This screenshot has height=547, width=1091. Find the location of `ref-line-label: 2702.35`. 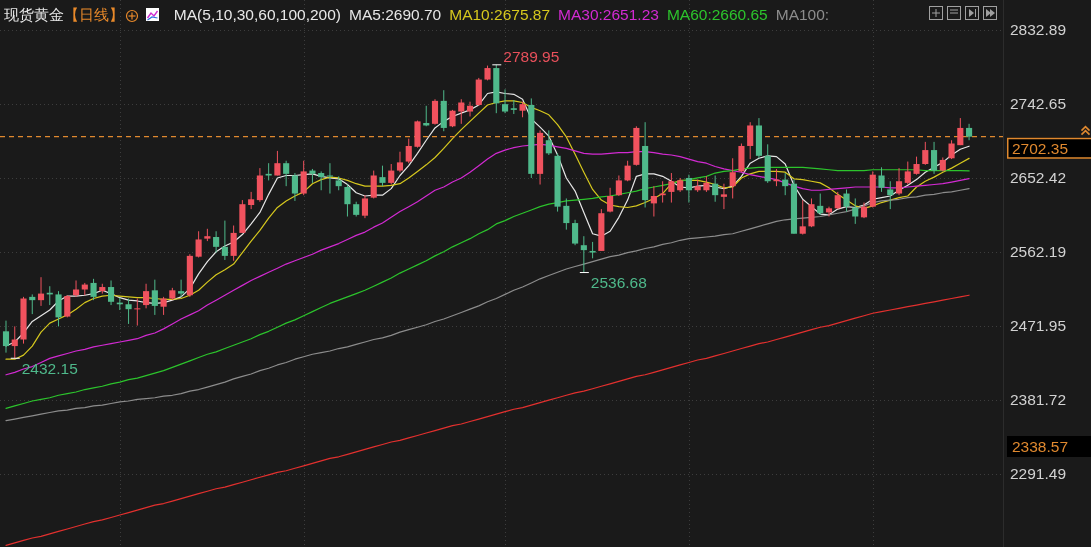

ref-line-label: 2702.35 is located at coordinates (1040, 148).